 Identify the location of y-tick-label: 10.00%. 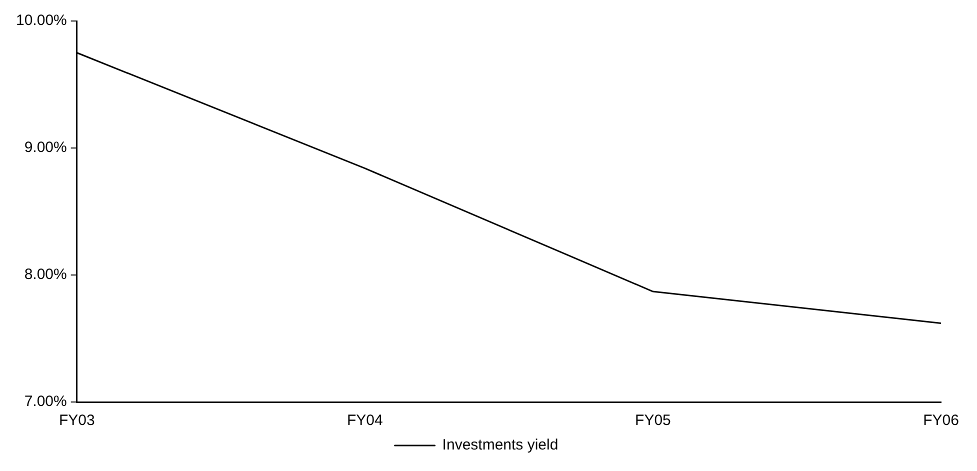
(41, 21).